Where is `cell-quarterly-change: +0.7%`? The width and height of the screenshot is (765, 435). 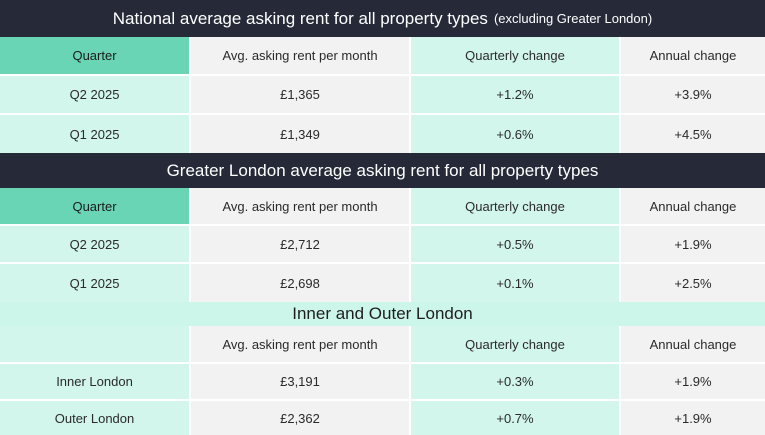 cell-quarterly-change: +0.7% is located at coordinates (516, 418).